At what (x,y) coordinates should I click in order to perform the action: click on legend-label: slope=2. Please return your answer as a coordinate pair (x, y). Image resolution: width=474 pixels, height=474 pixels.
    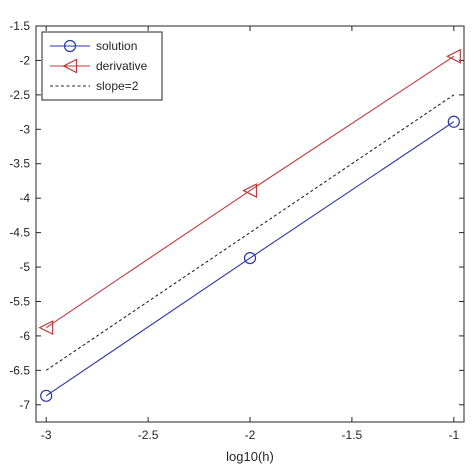
    Looking at the image, I should click on (117, 86).